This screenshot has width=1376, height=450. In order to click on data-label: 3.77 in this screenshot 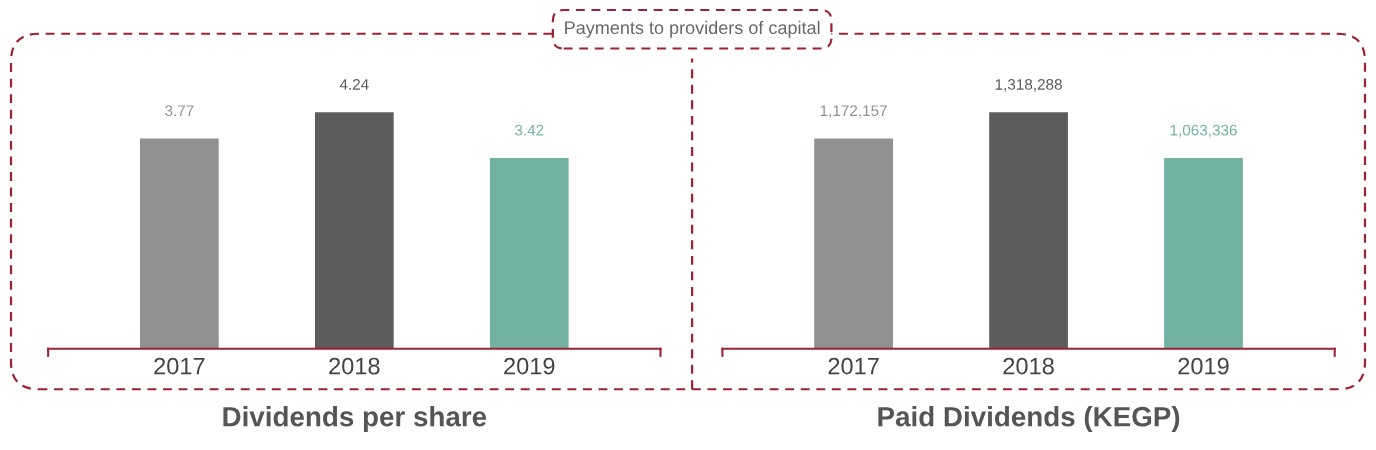, I will do `click(179, 111)`.